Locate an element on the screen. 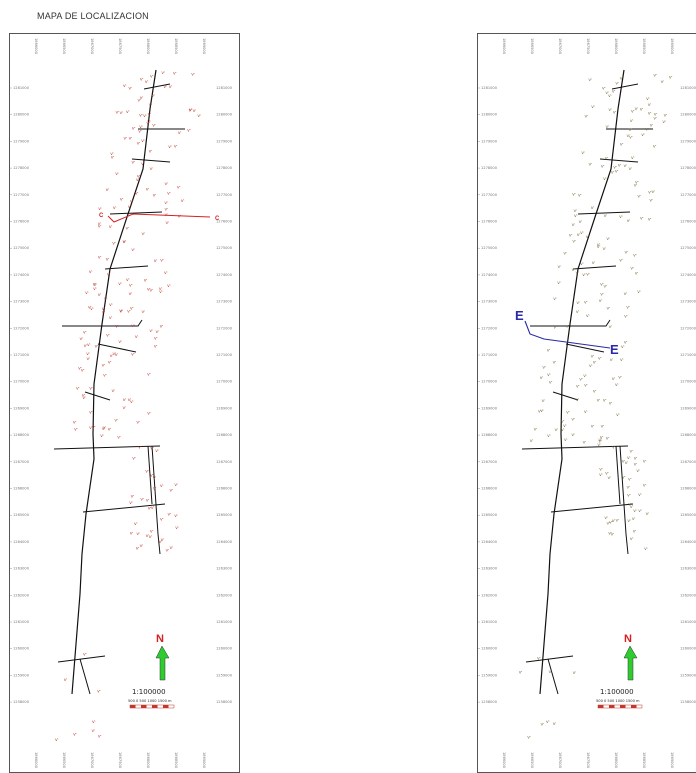 The width and height of the screenshot is (696, 773). northing-label-right: 1259000 is located at coordinates (224, 675).